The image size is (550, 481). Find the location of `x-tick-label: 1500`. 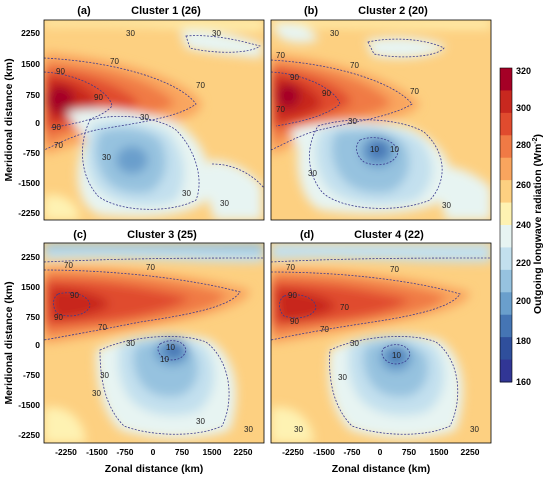

x-tick-label: 1500 is located at coordinates (439, 452).